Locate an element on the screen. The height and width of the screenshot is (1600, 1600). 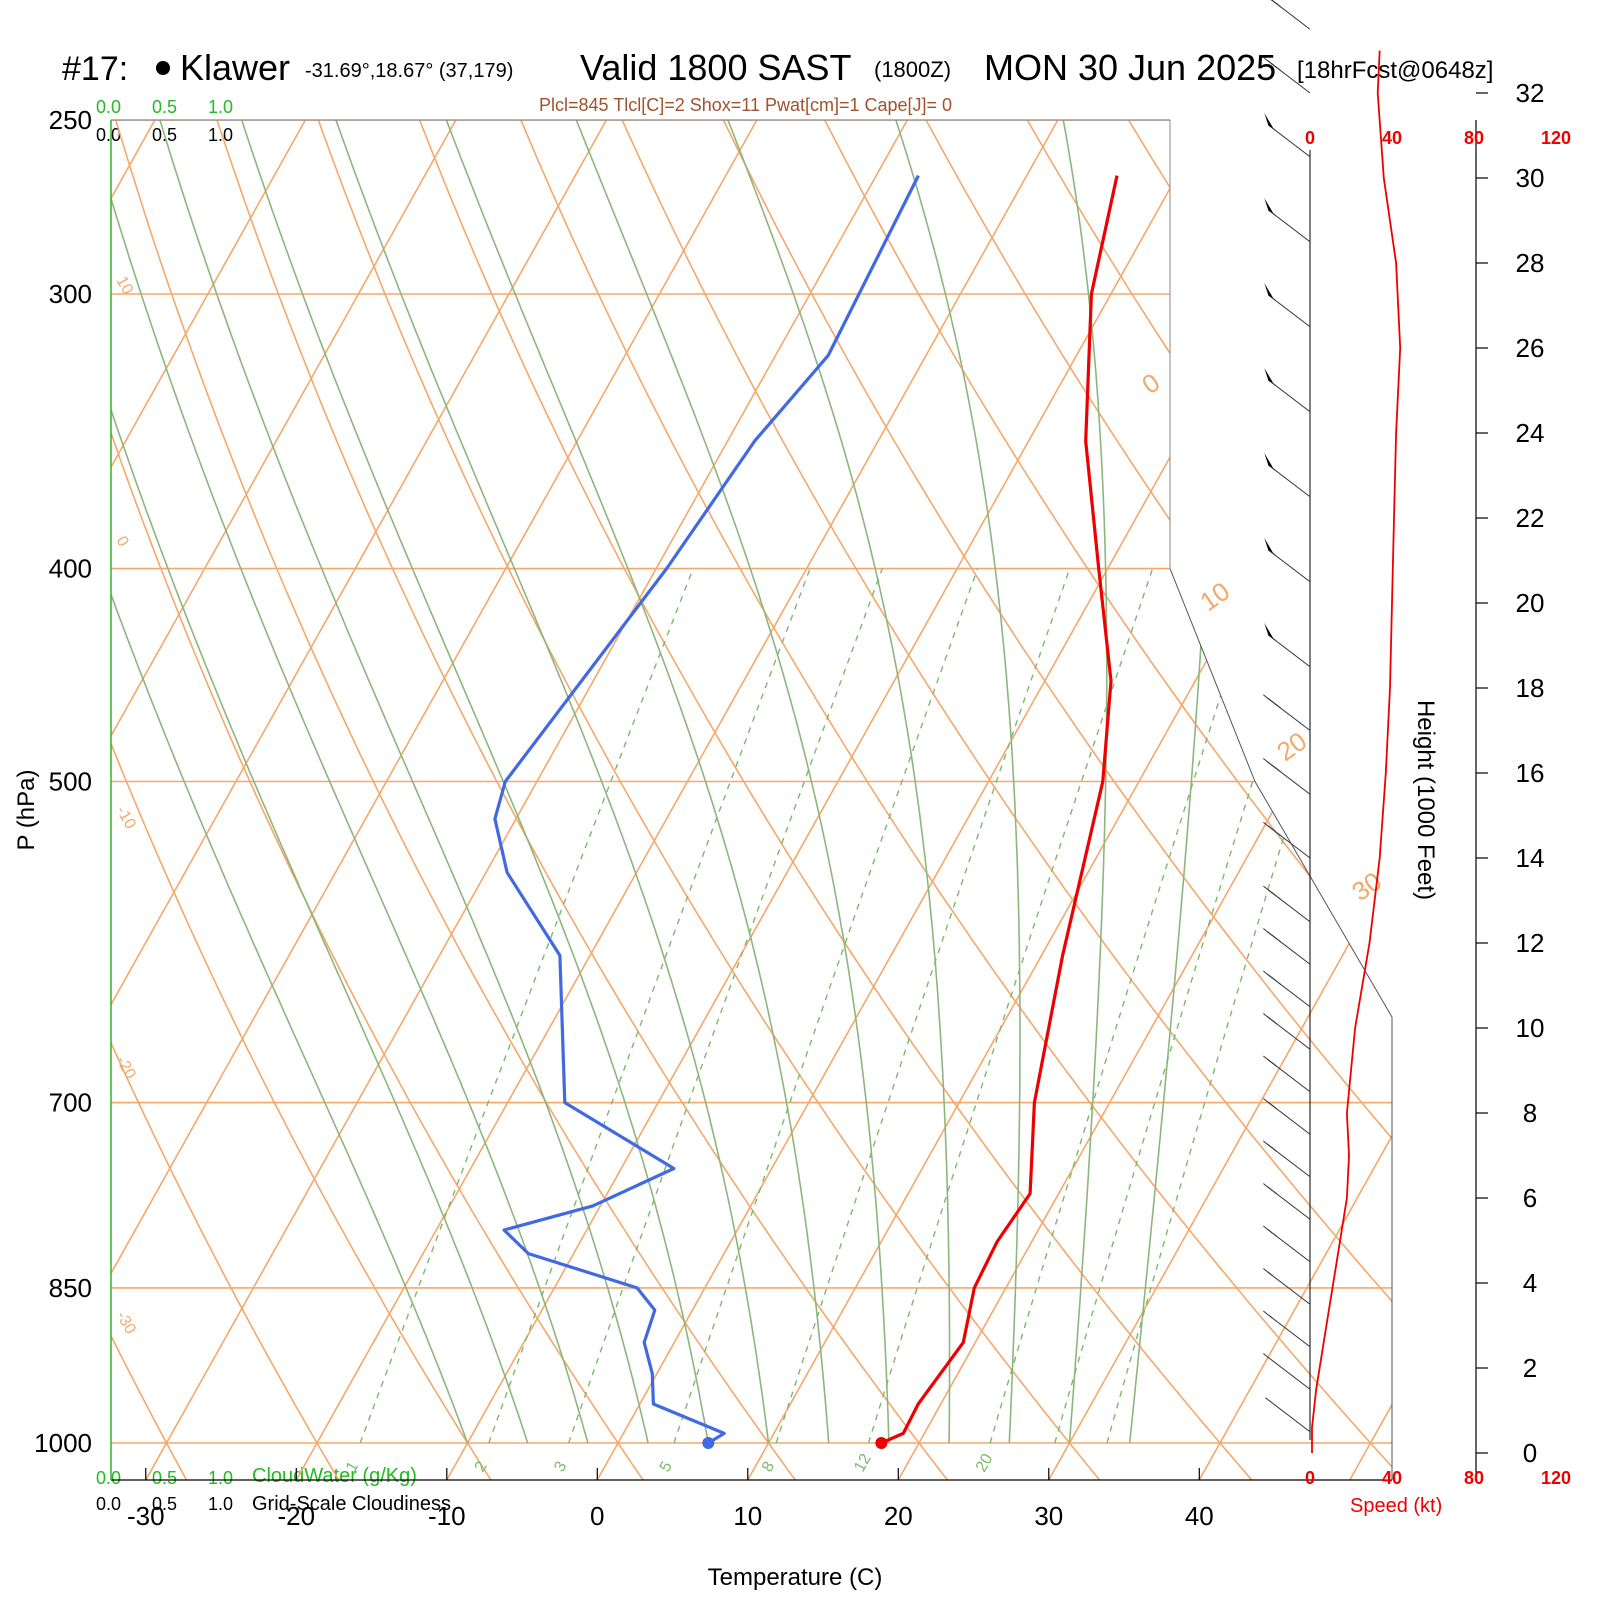
wind-barb-staff is located at coordinates (1289, 1288).